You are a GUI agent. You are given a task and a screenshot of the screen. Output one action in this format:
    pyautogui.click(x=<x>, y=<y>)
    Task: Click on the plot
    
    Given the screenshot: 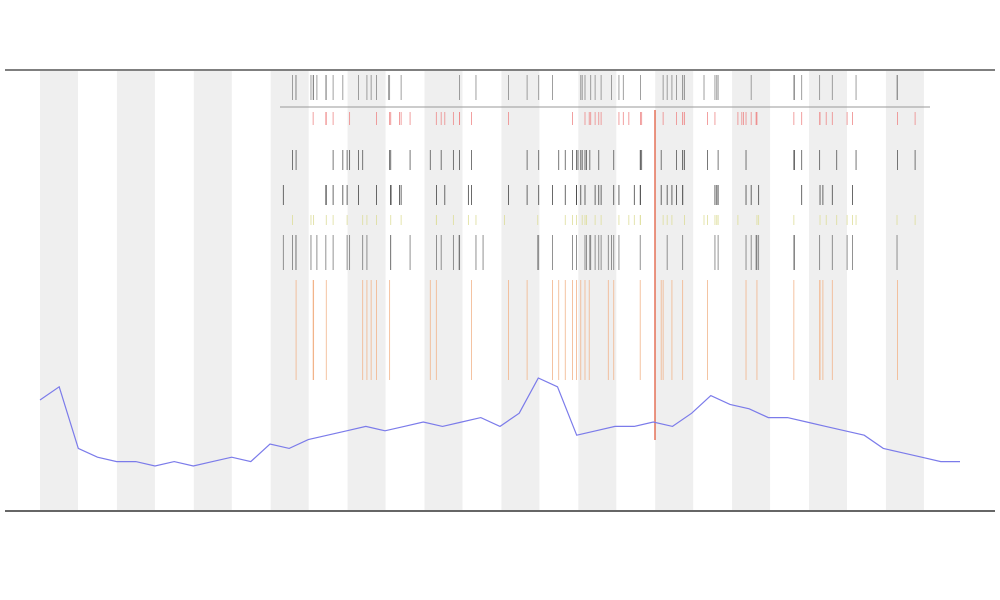 What is the action you would take?
    pyautogui.click(x=499, y=422)
    